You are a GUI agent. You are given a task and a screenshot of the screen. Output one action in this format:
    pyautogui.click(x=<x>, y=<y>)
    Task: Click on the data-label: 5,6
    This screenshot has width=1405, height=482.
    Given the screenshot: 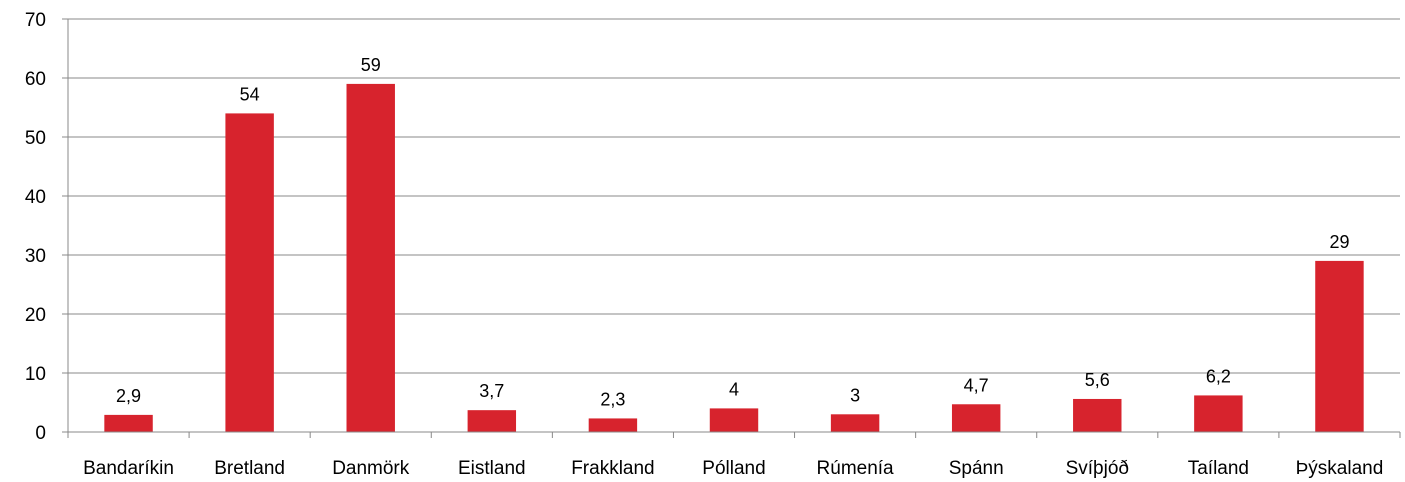 What is the action you would take?
    pyautogui.click(x=1097, y=380)
    